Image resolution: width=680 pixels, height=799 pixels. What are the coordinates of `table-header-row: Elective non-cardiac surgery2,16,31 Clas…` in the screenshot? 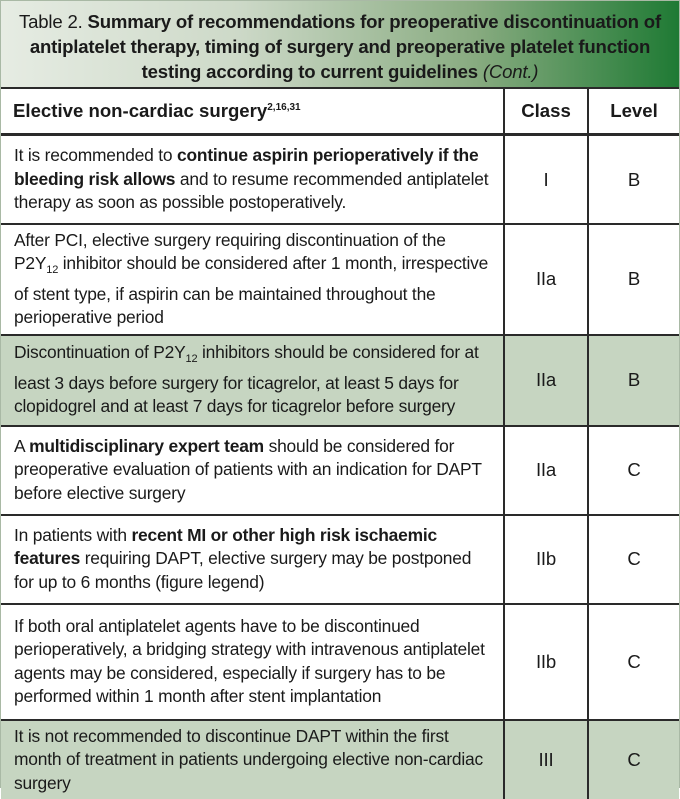 It's located at (340, 111).